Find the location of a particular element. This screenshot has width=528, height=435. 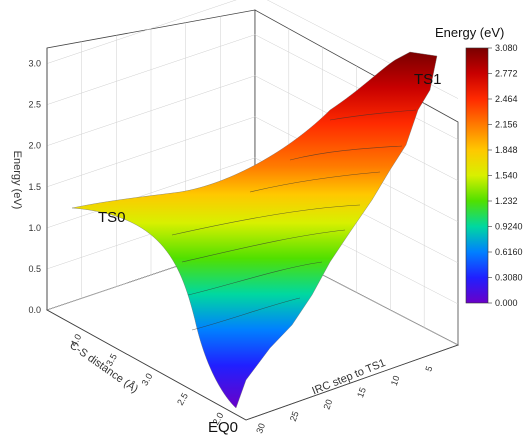

x-axis-line is located at coordinates (146, 365).